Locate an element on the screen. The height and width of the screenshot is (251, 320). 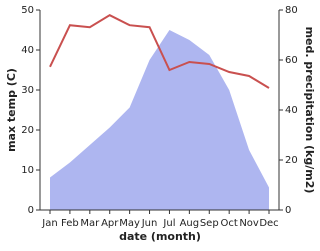
x-tick-label: Sep is located at coordinates (209, 223).